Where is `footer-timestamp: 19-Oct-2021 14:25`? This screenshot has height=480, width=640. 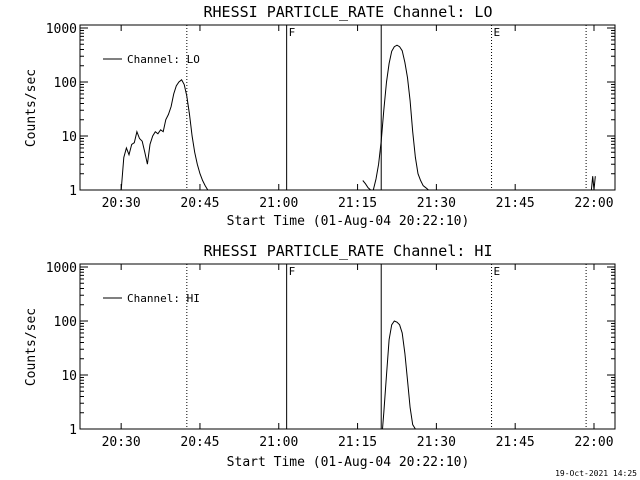
footer-timestamp: 19-Oct-2021 14:25 is located at coordinates (596, 473).